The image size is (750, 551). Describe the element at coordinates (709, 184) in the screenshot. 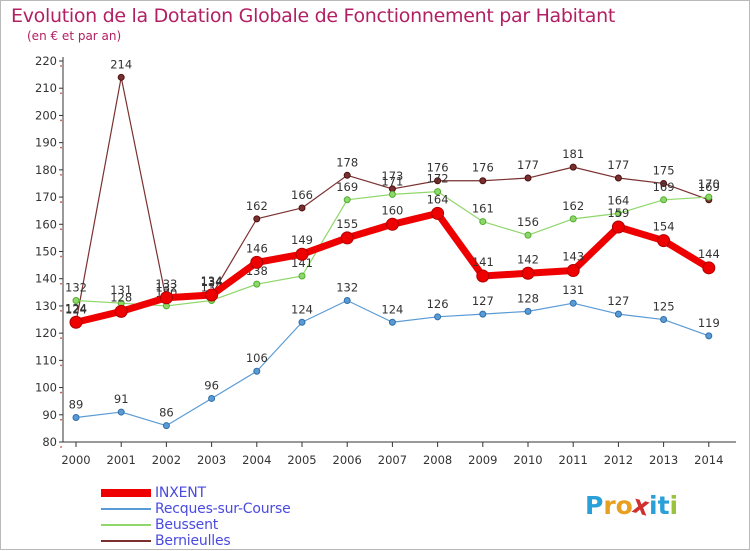

I see `data-label: 170` at that location.